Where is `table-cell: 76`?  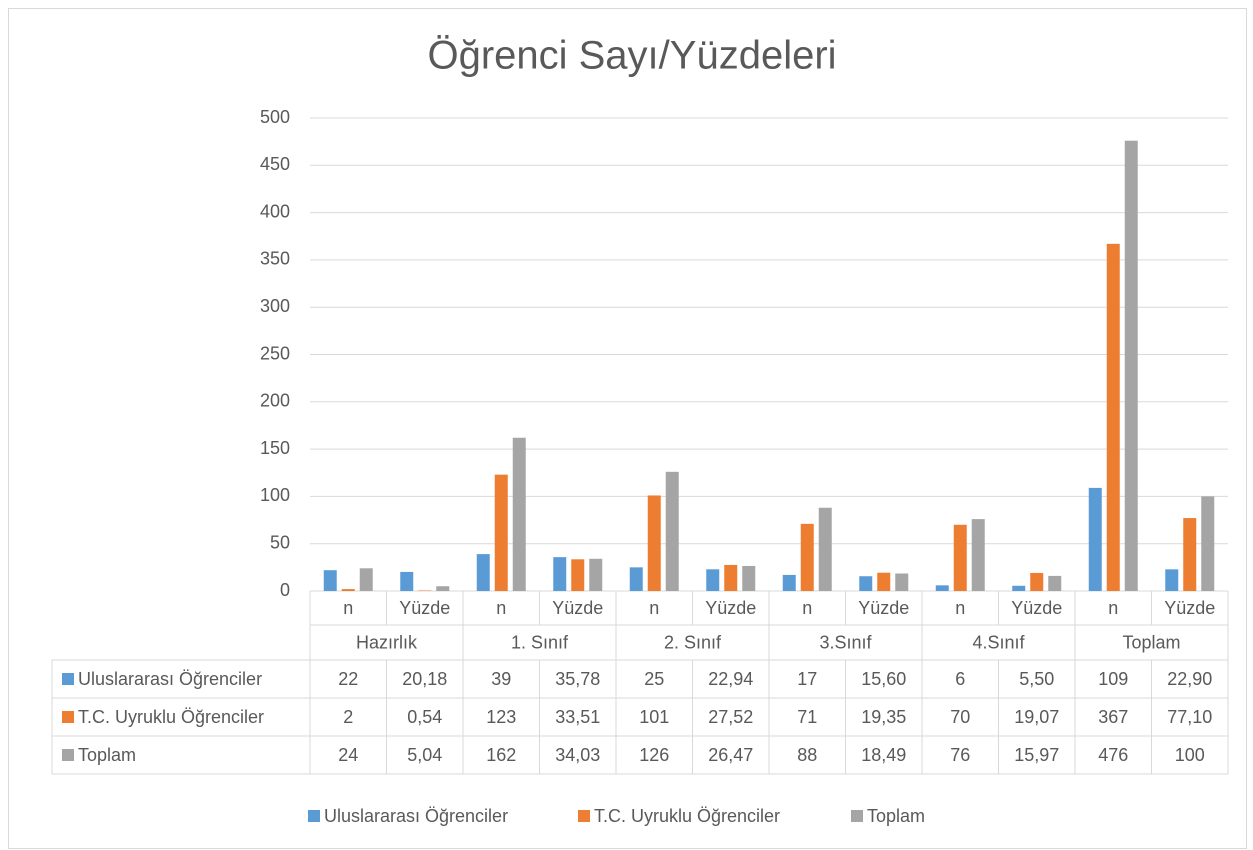
table-cell: 76 is located at coordinates (960, 755).